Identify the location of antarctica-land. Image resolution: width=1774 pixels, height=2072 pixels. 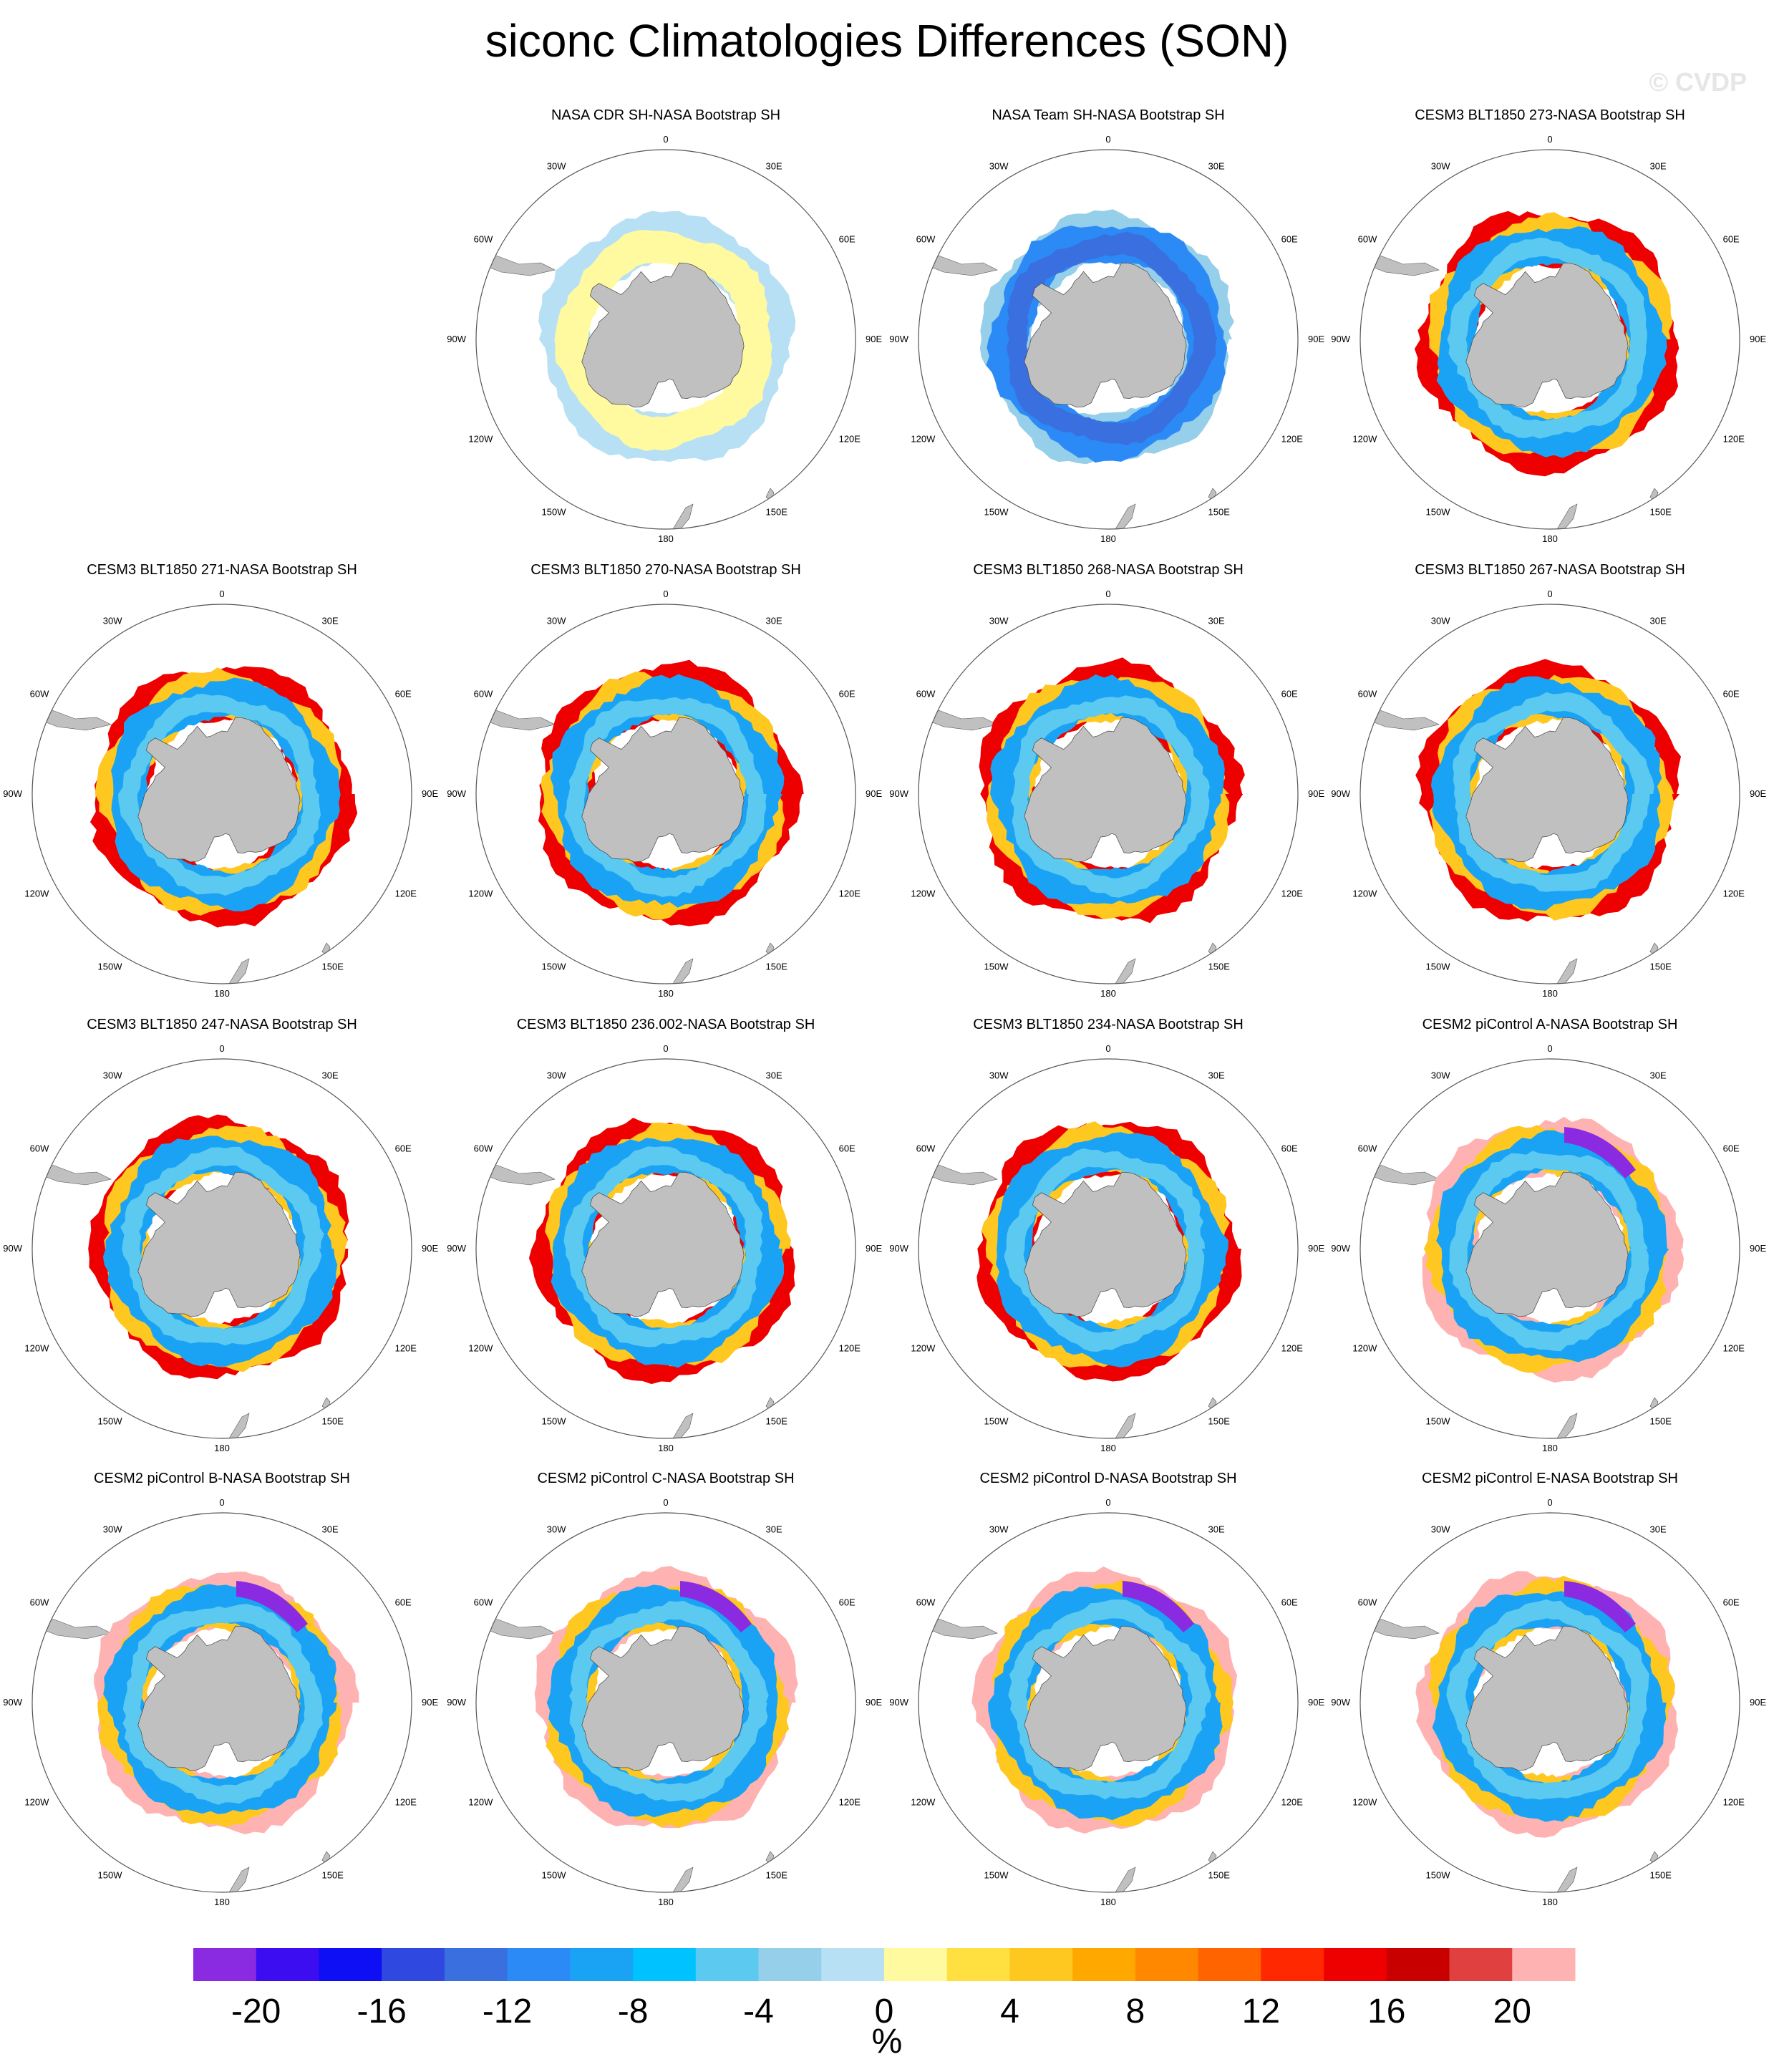
(1547, 1698).